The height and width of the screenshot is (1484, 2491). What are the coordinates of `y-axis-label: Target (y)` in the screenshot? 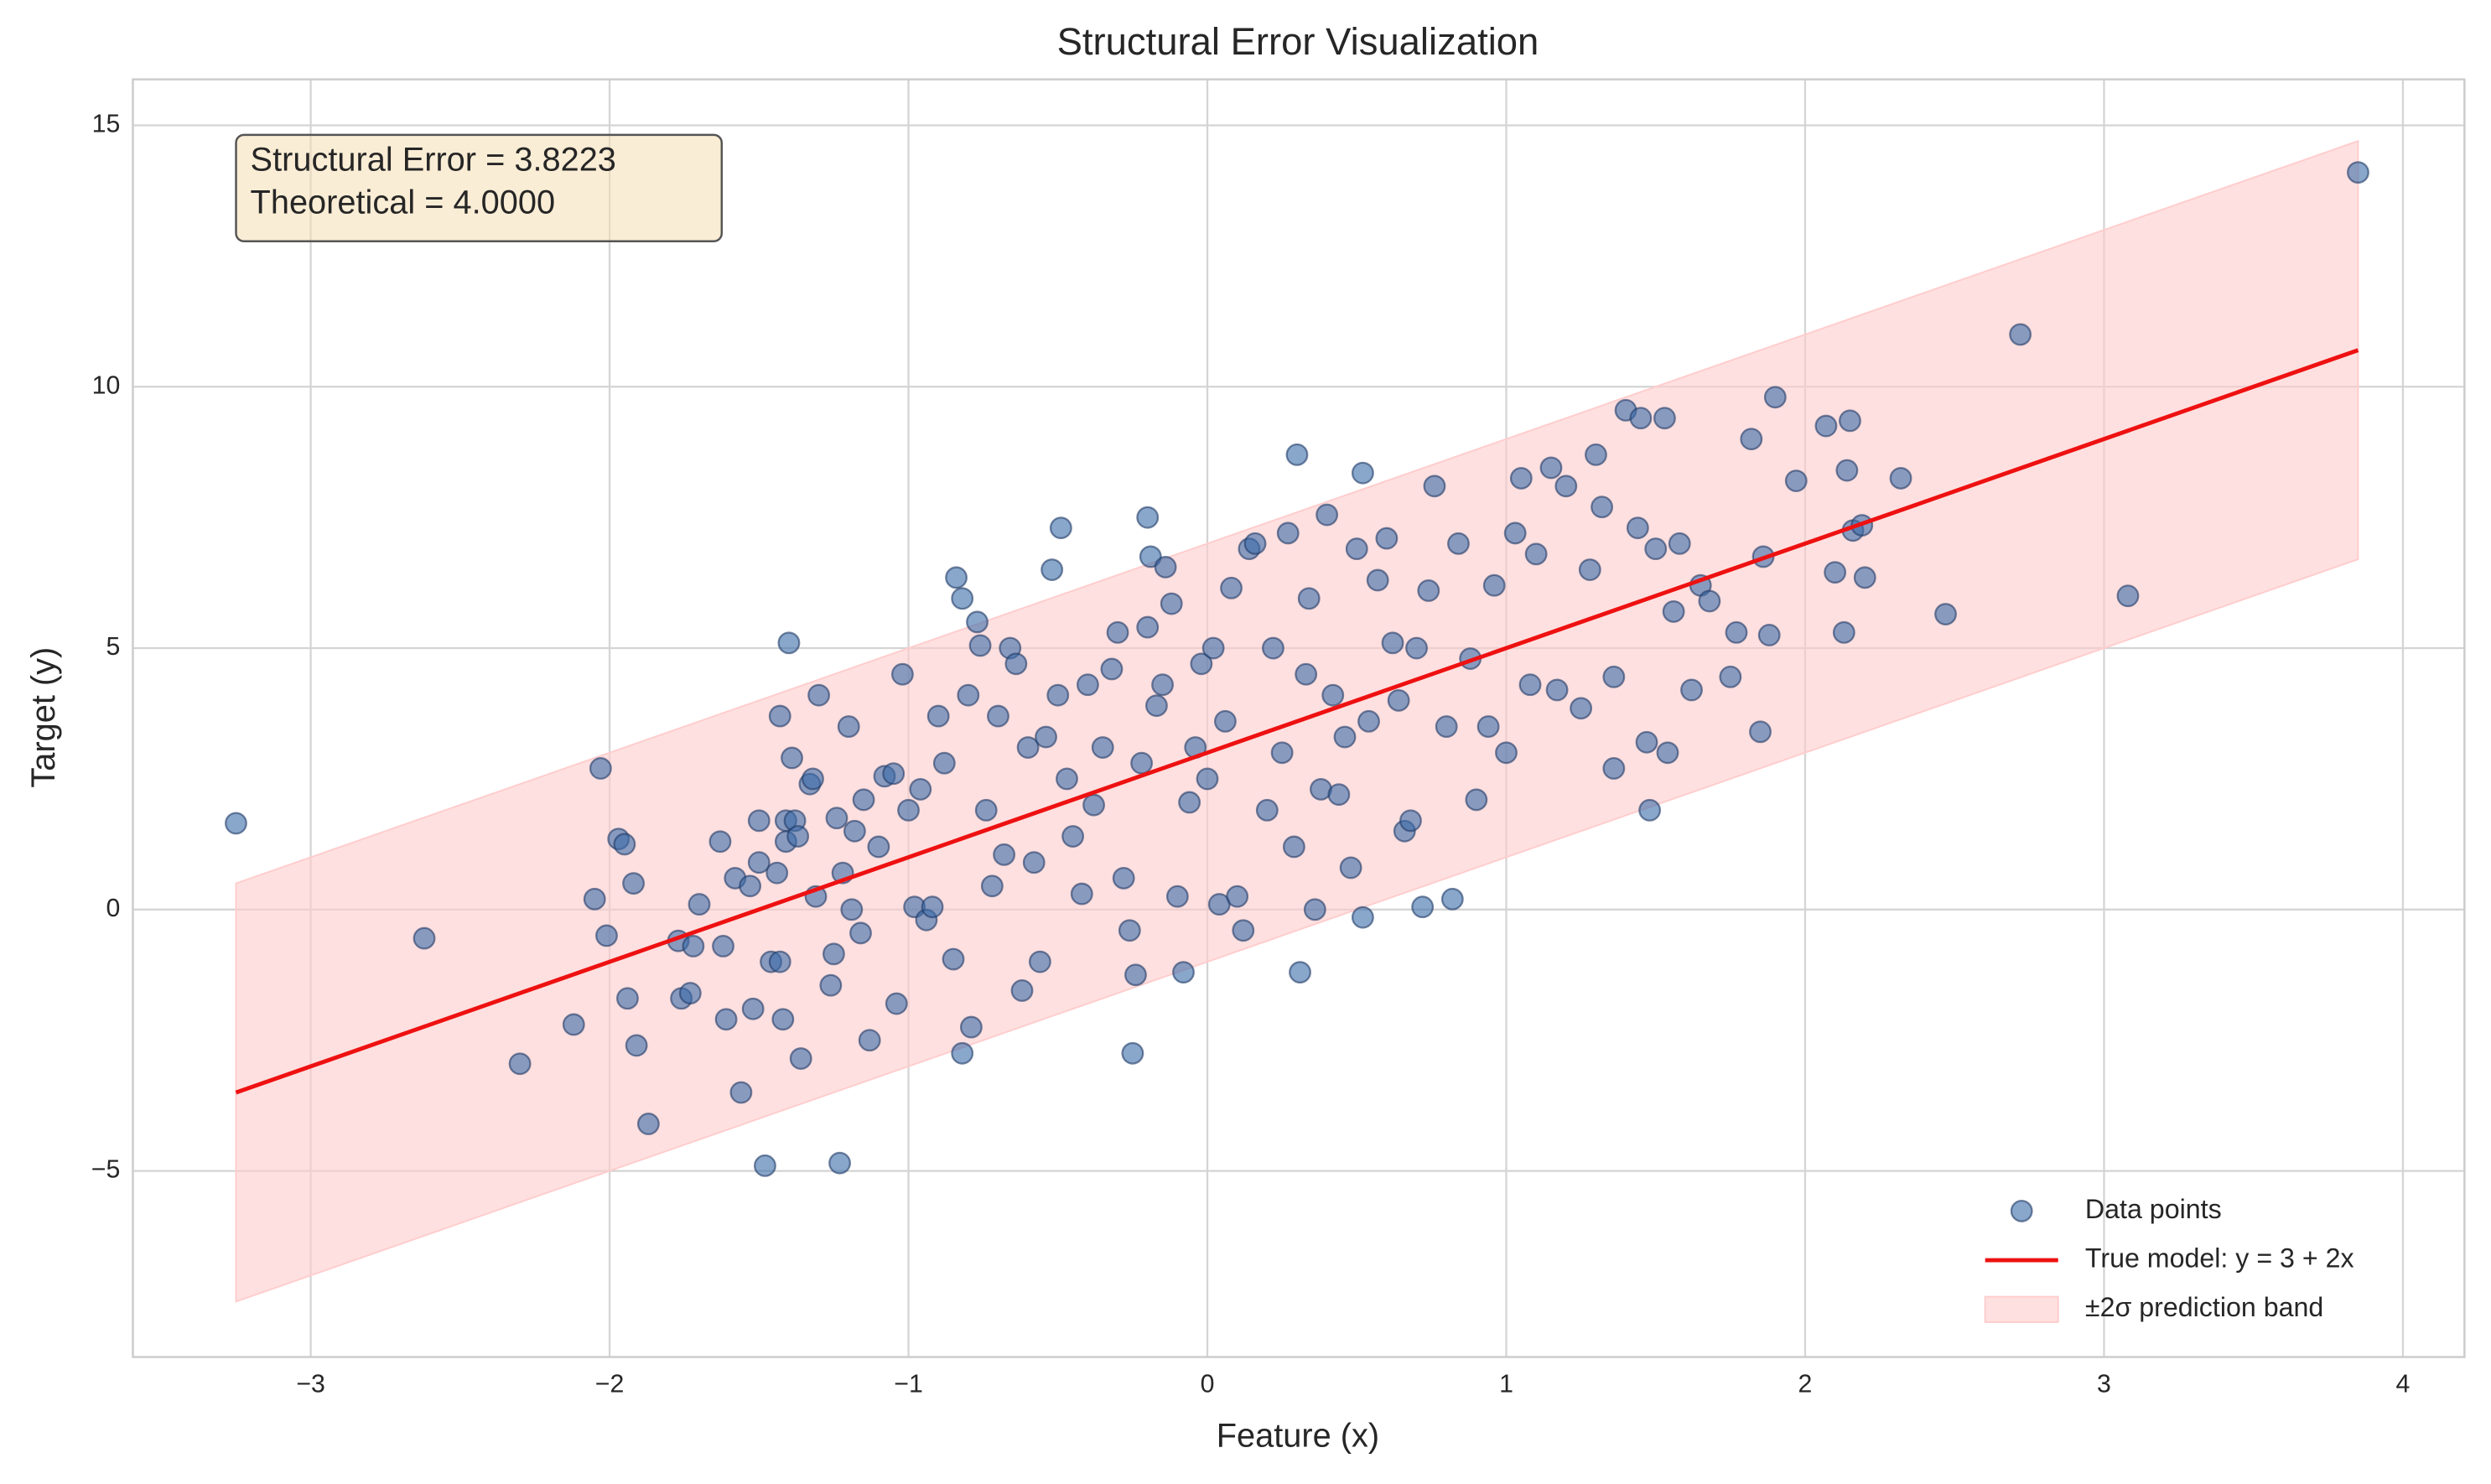 It's located at (43, 717).